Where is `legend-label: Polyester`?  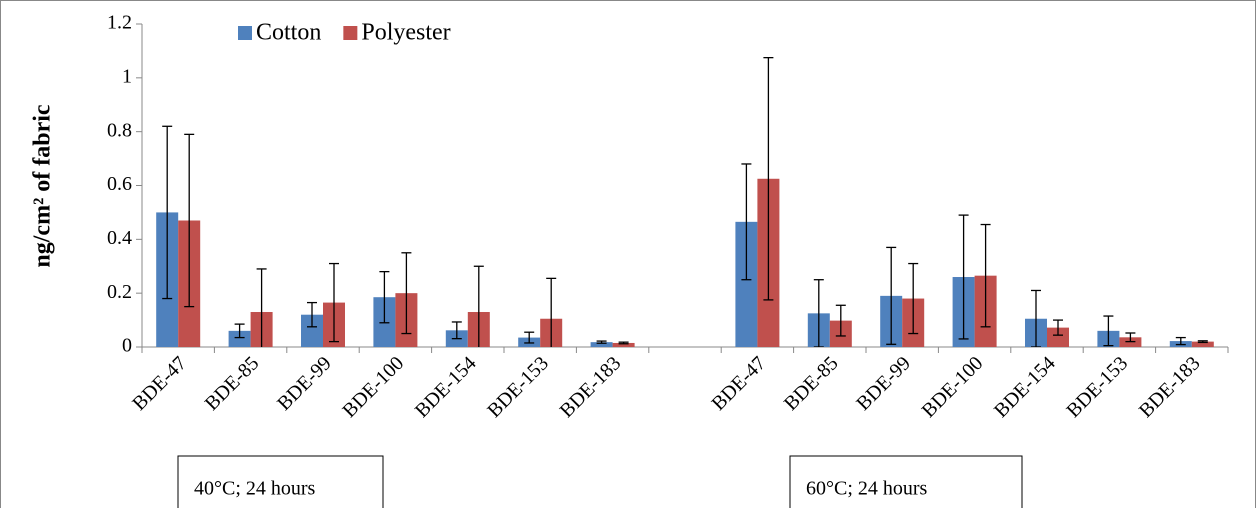 legend-label: Polyester is located at coordinates (405, 33).